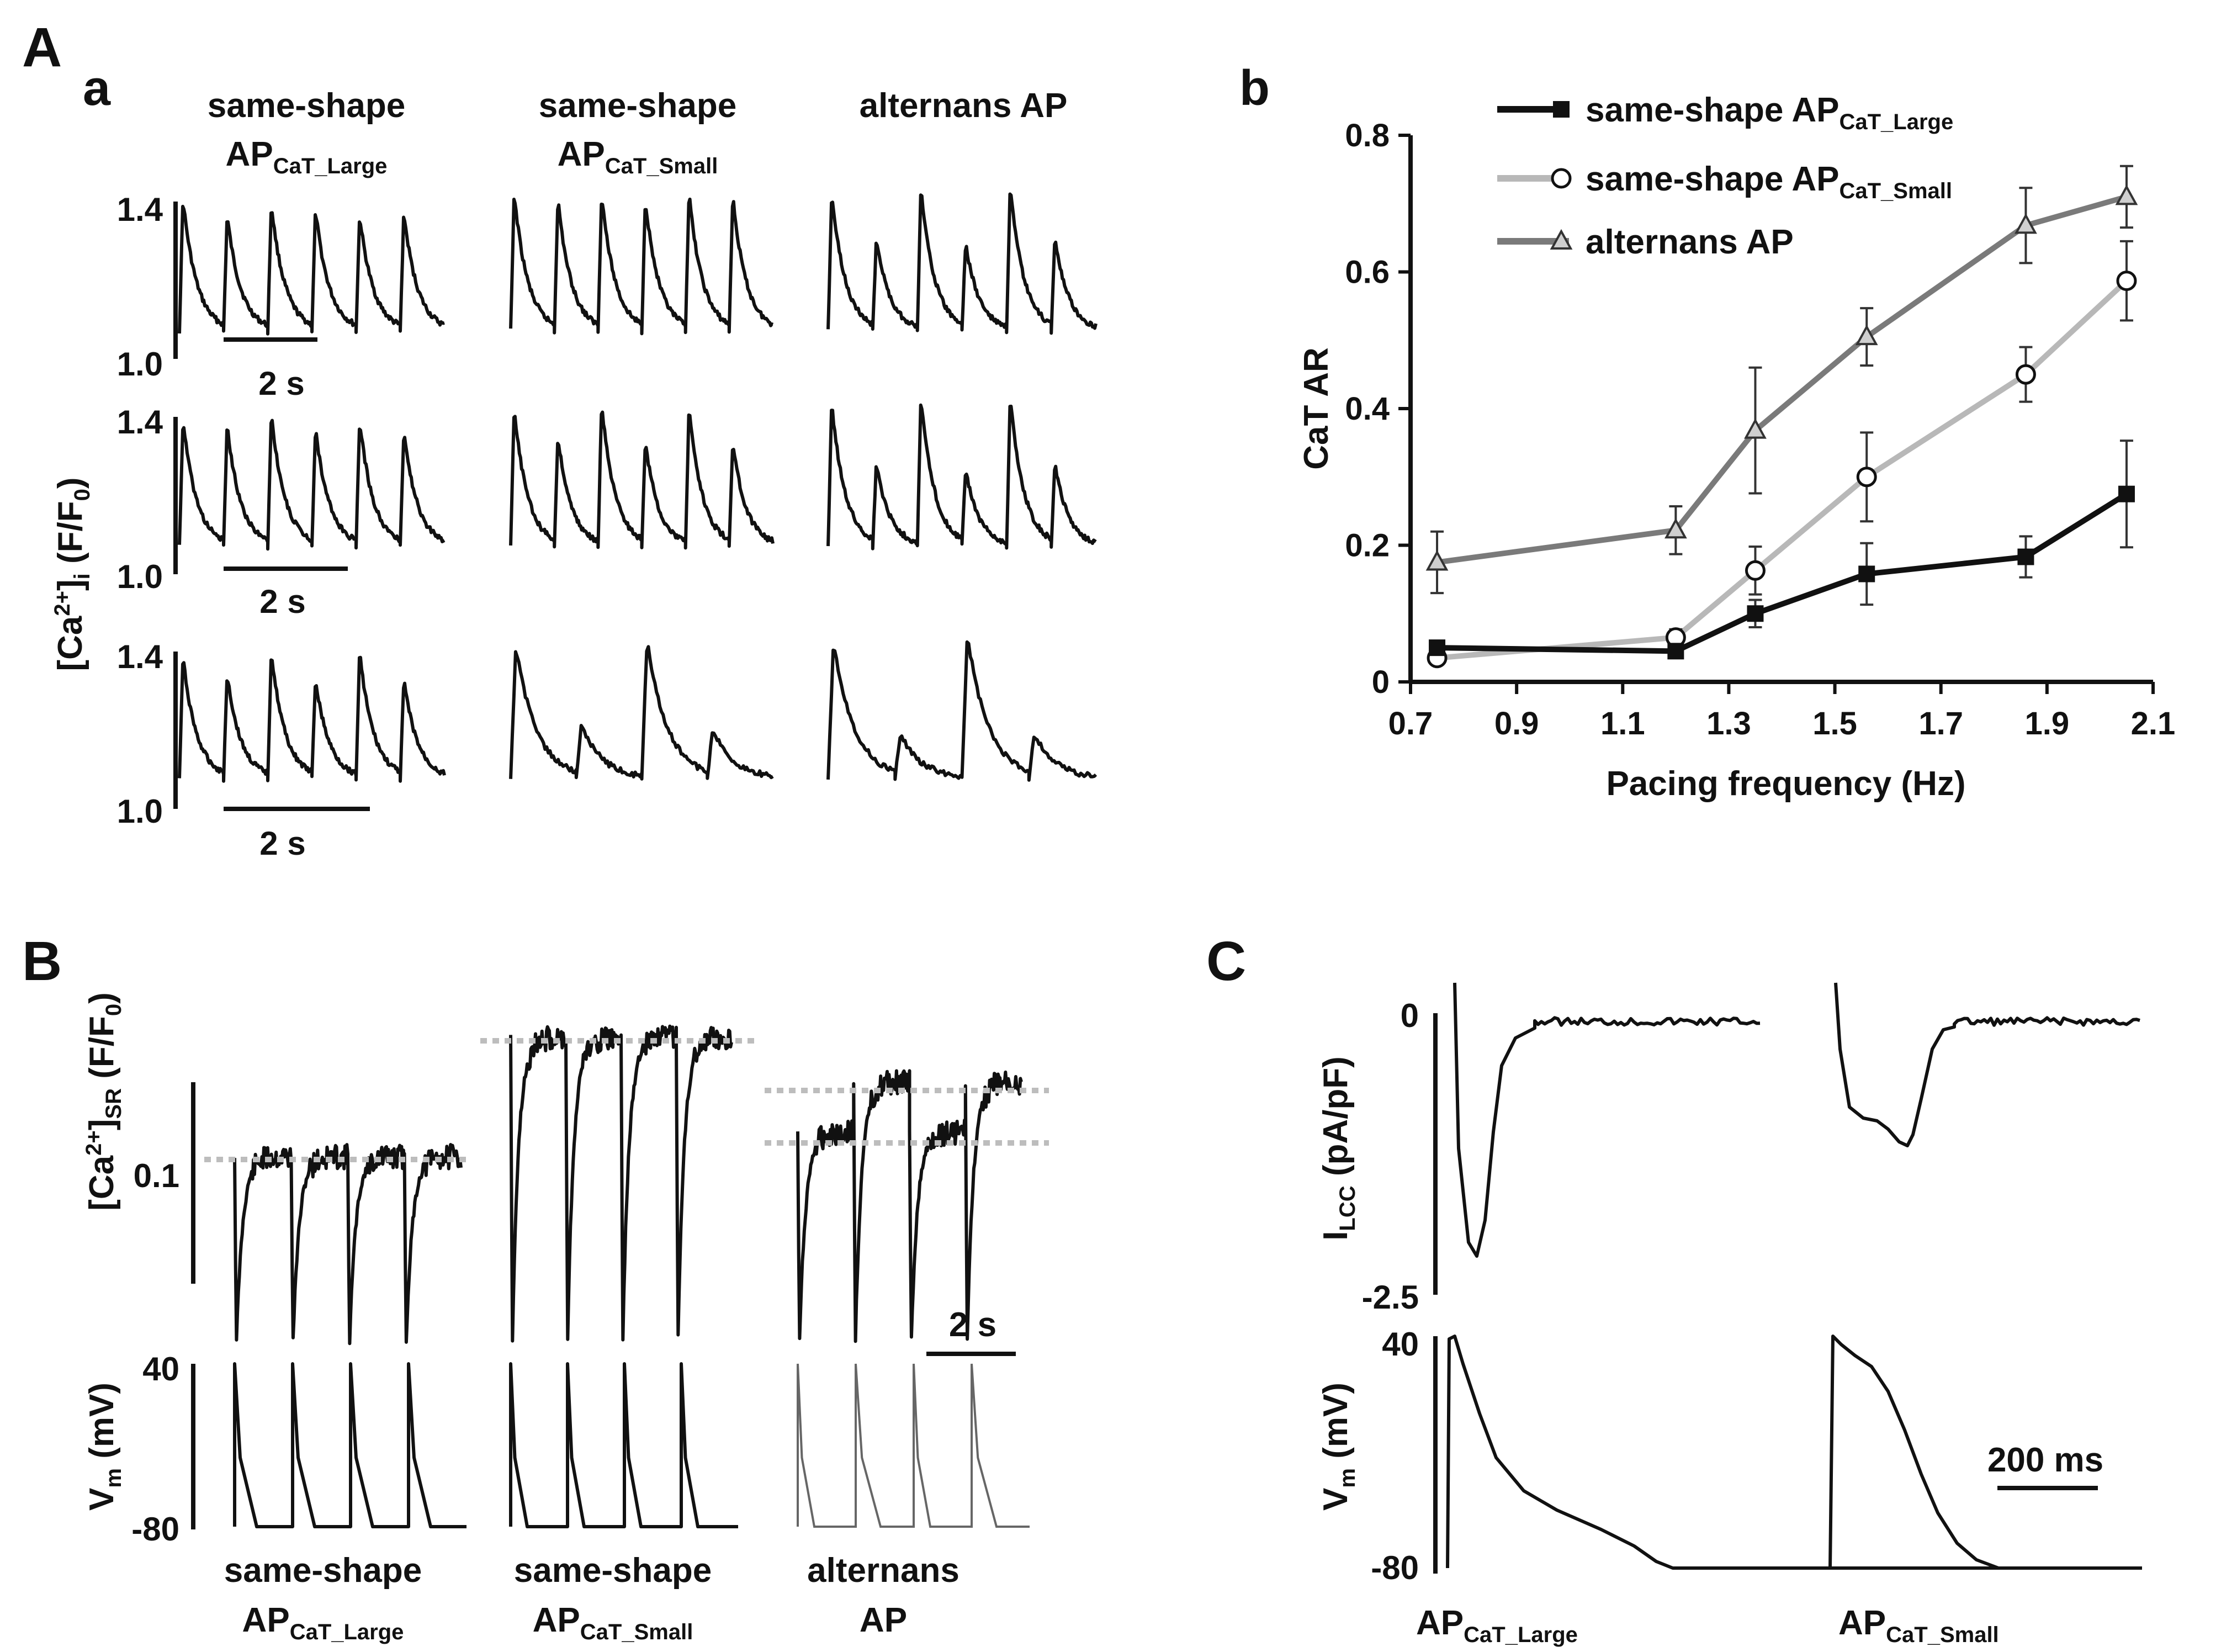  Describe the element at coordinates (323, 1622) in the screenshot. I see `b-col1-line2: APCaT_Large` at that location.